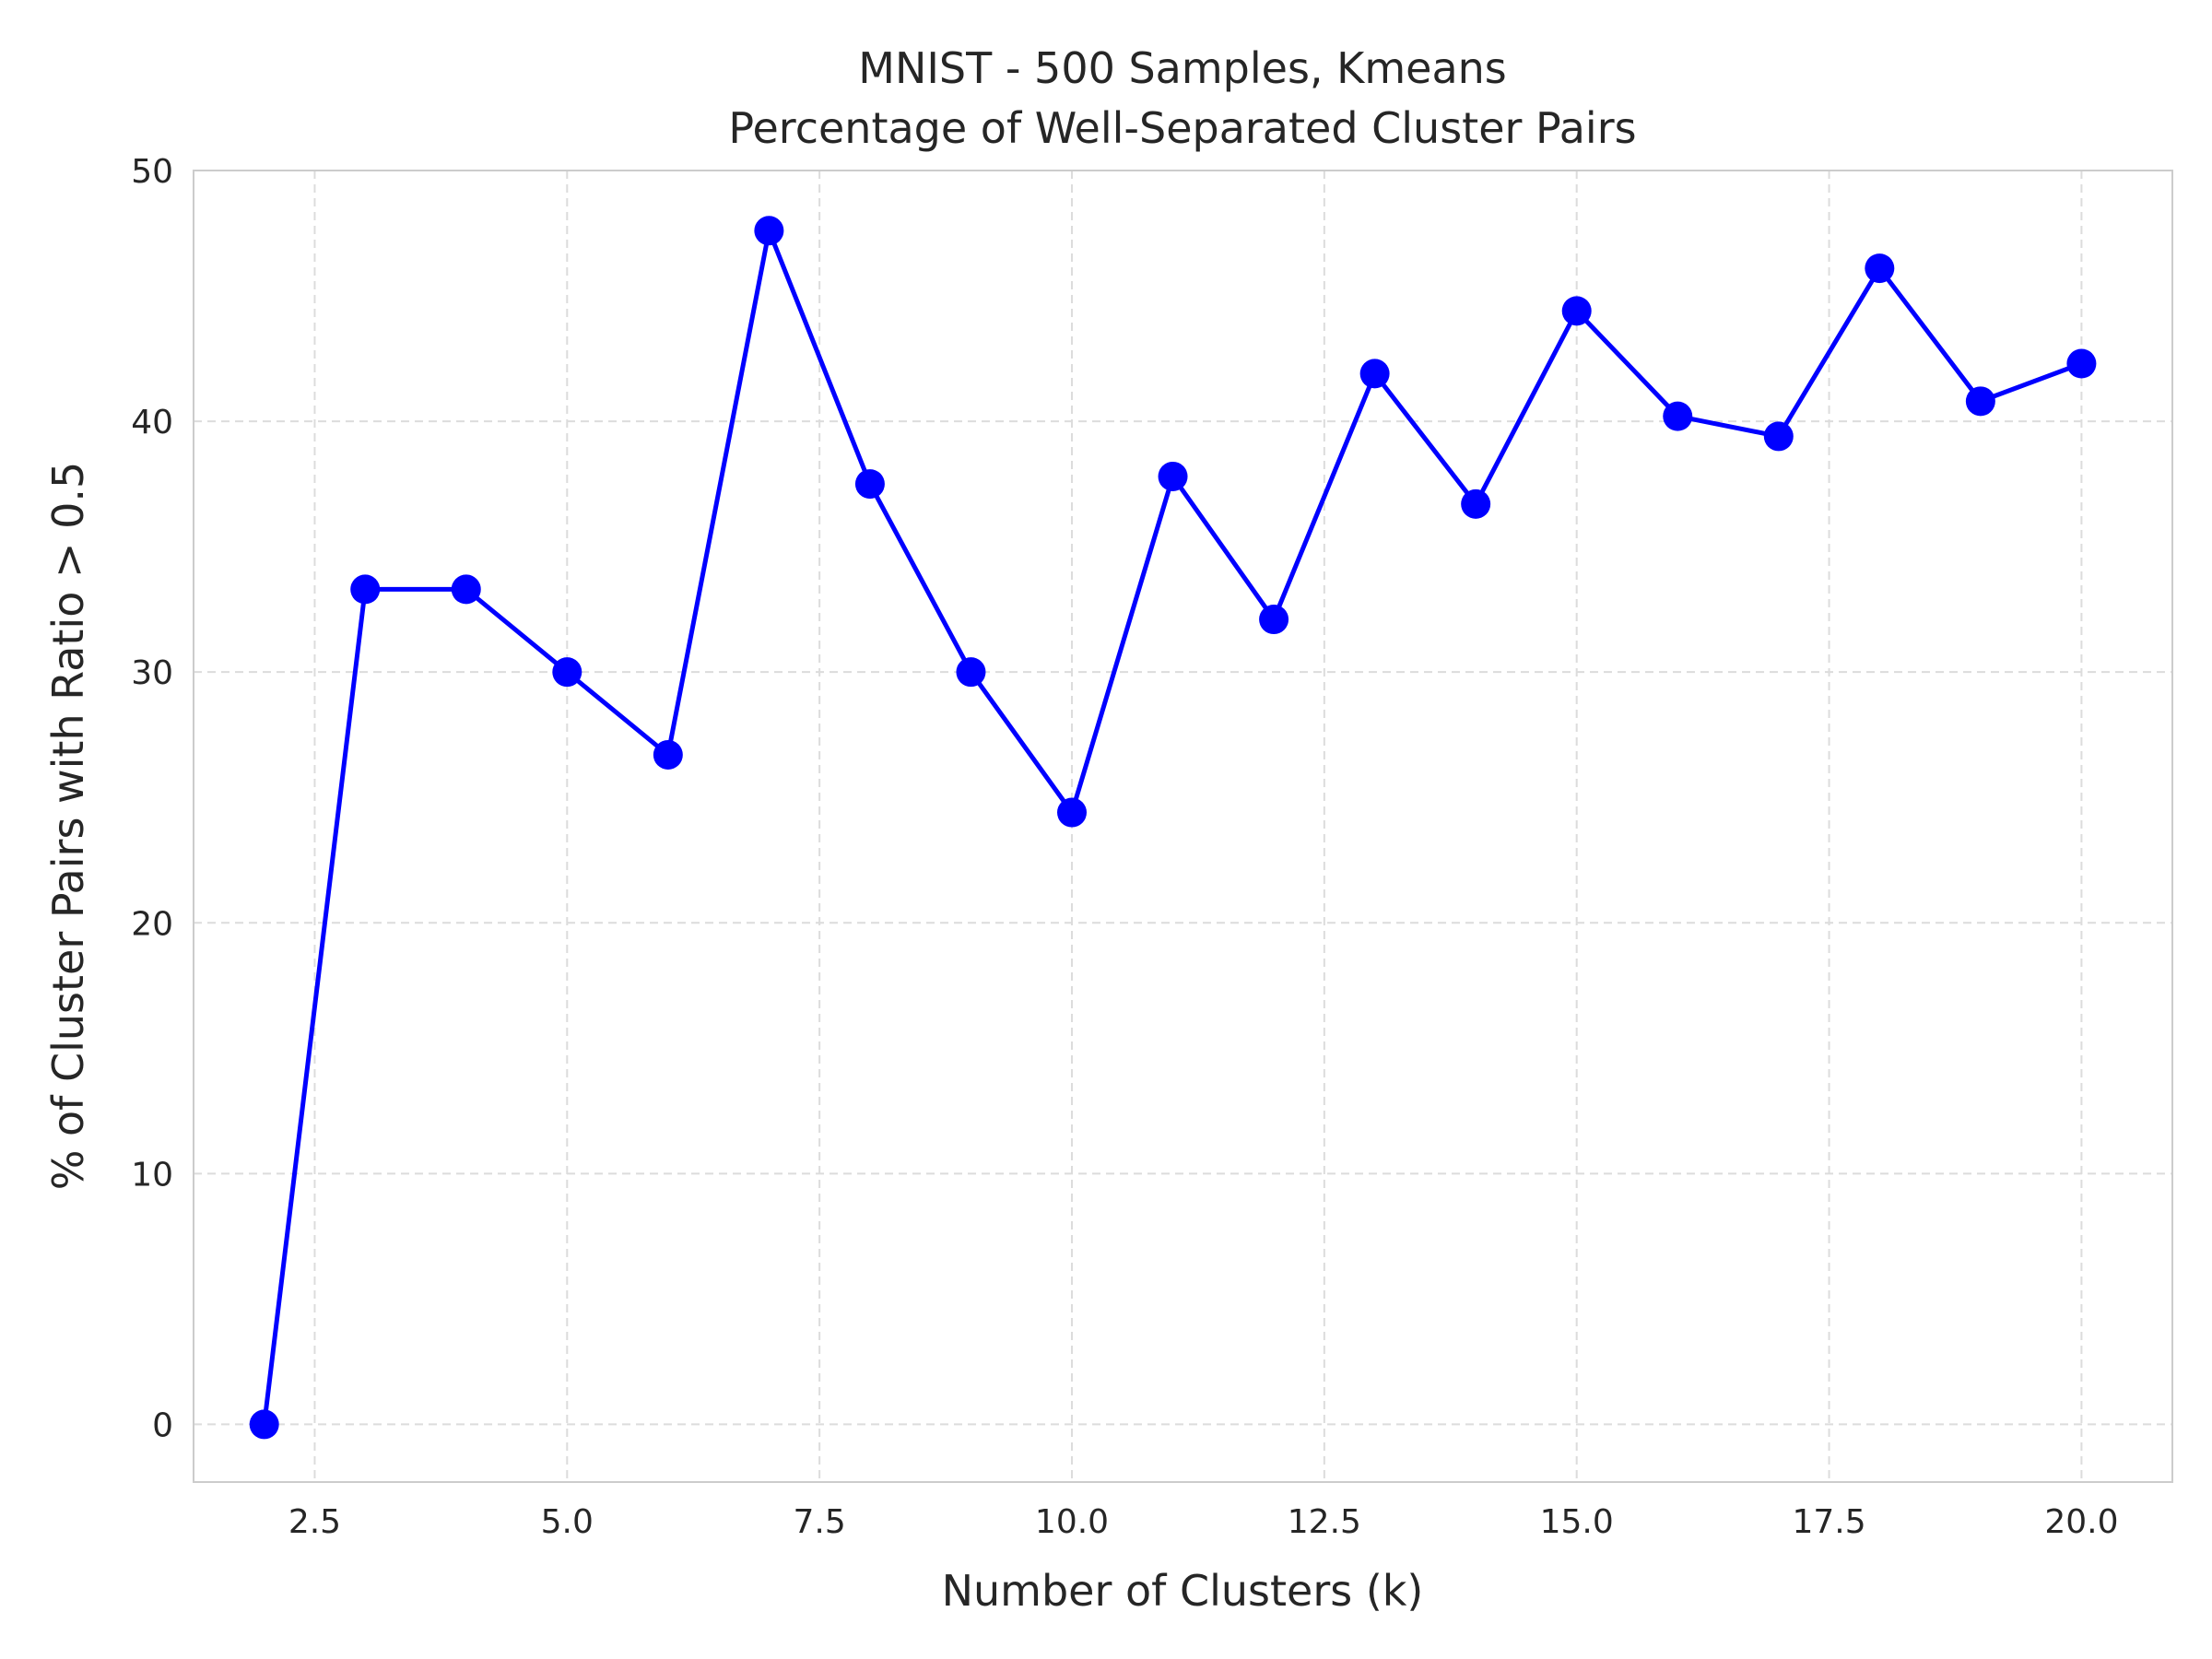 This screenshot has width=2212, height=1659. Describe the element at coordinates (152, 798) in the screenshot. I see `y-tick-labels: 0 10 20 30 40 50` at that location.